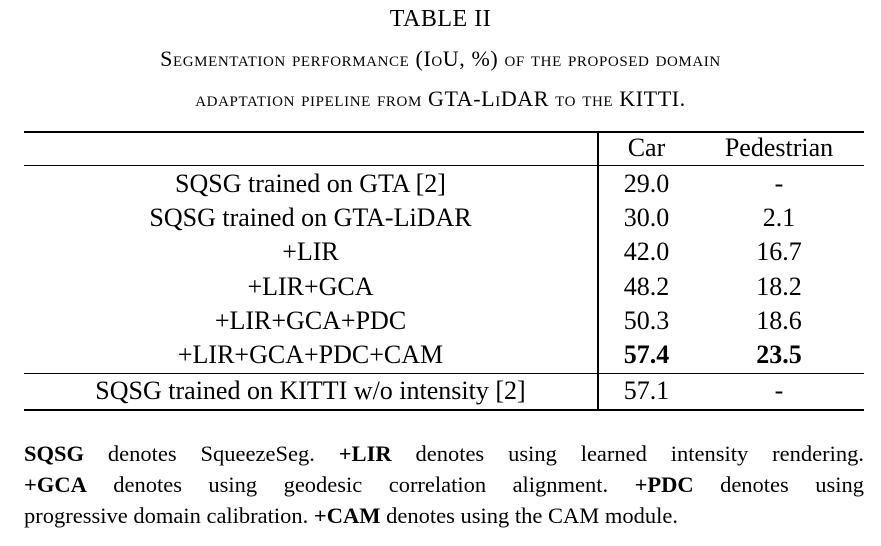 Image resolution: width=881 pixels, height=546 pixels. I want to click on row-method: +LIR, so click(310, 251).